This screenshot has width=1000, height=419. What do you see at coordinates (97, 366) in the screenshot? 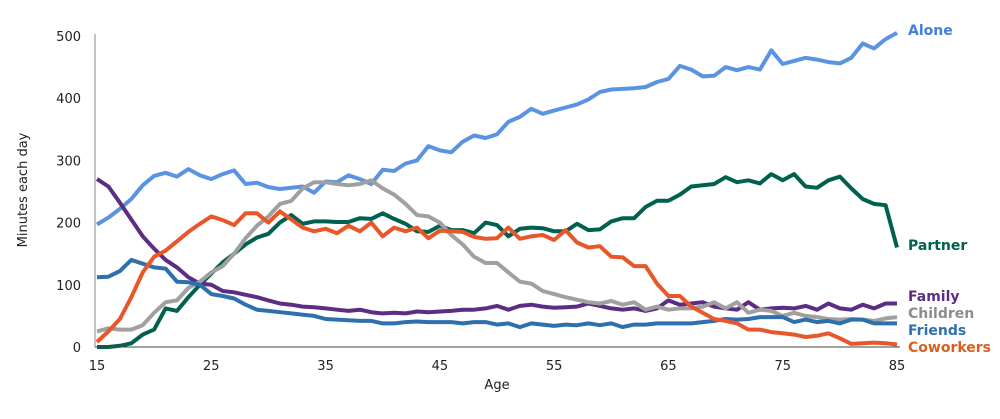
I see `x-tick-label: 15` at bounding box center [97, 366].